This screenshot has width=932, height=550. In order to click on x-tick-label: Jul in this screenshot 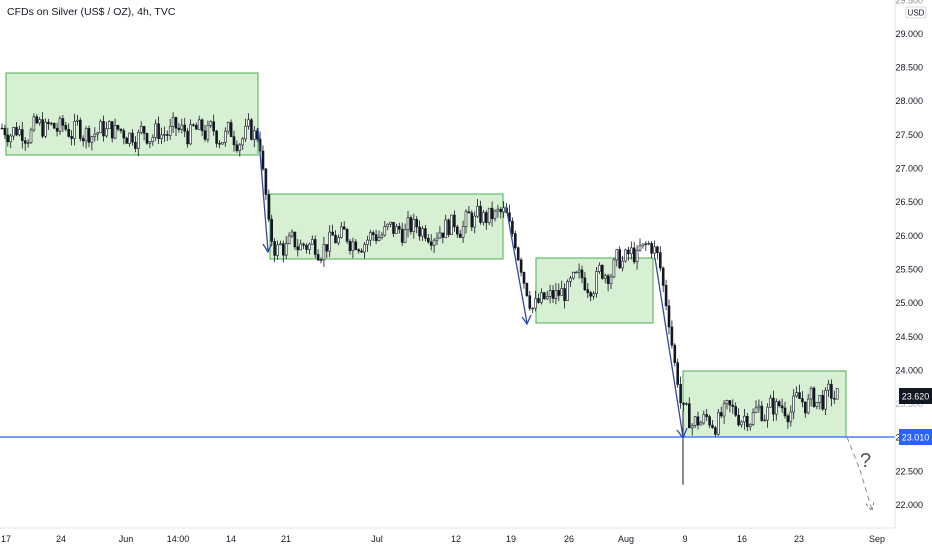, I will do `click(377, 539)`.